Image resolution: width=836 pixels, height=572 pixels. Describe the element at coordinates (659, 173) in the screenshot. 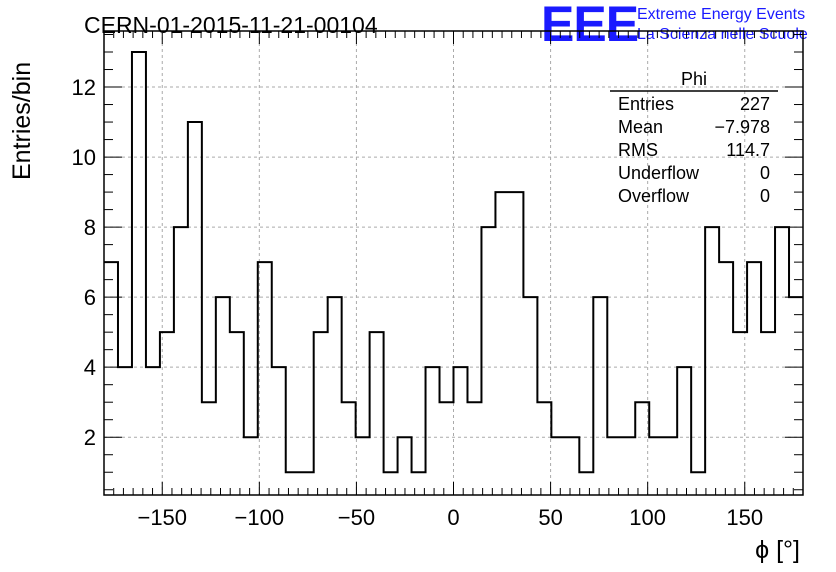

I see `stats-row-label: Underflow` at that location.